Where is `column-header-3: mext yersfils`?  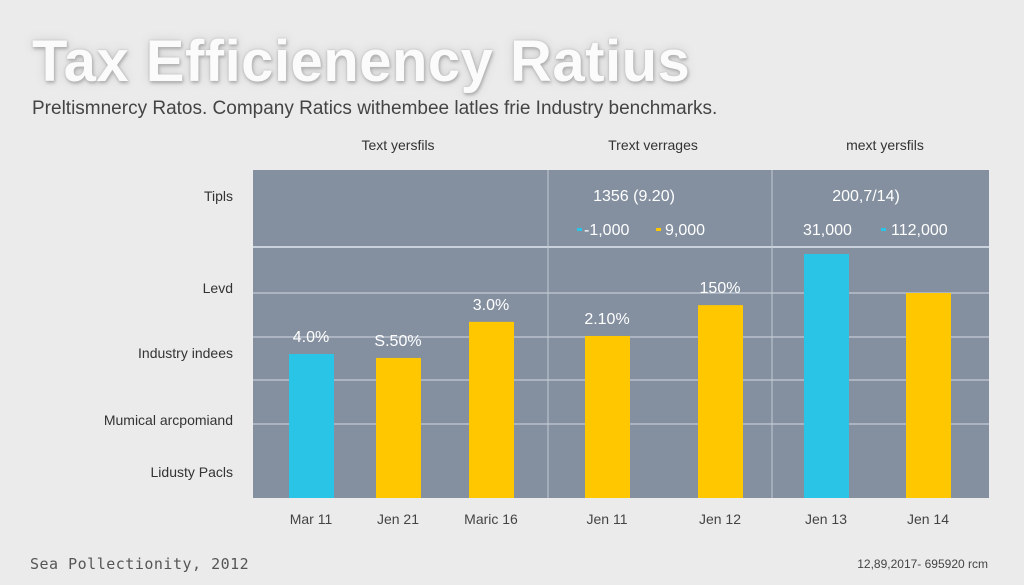
column-header-3: mext yersfils is located at coordinates (885, 145).